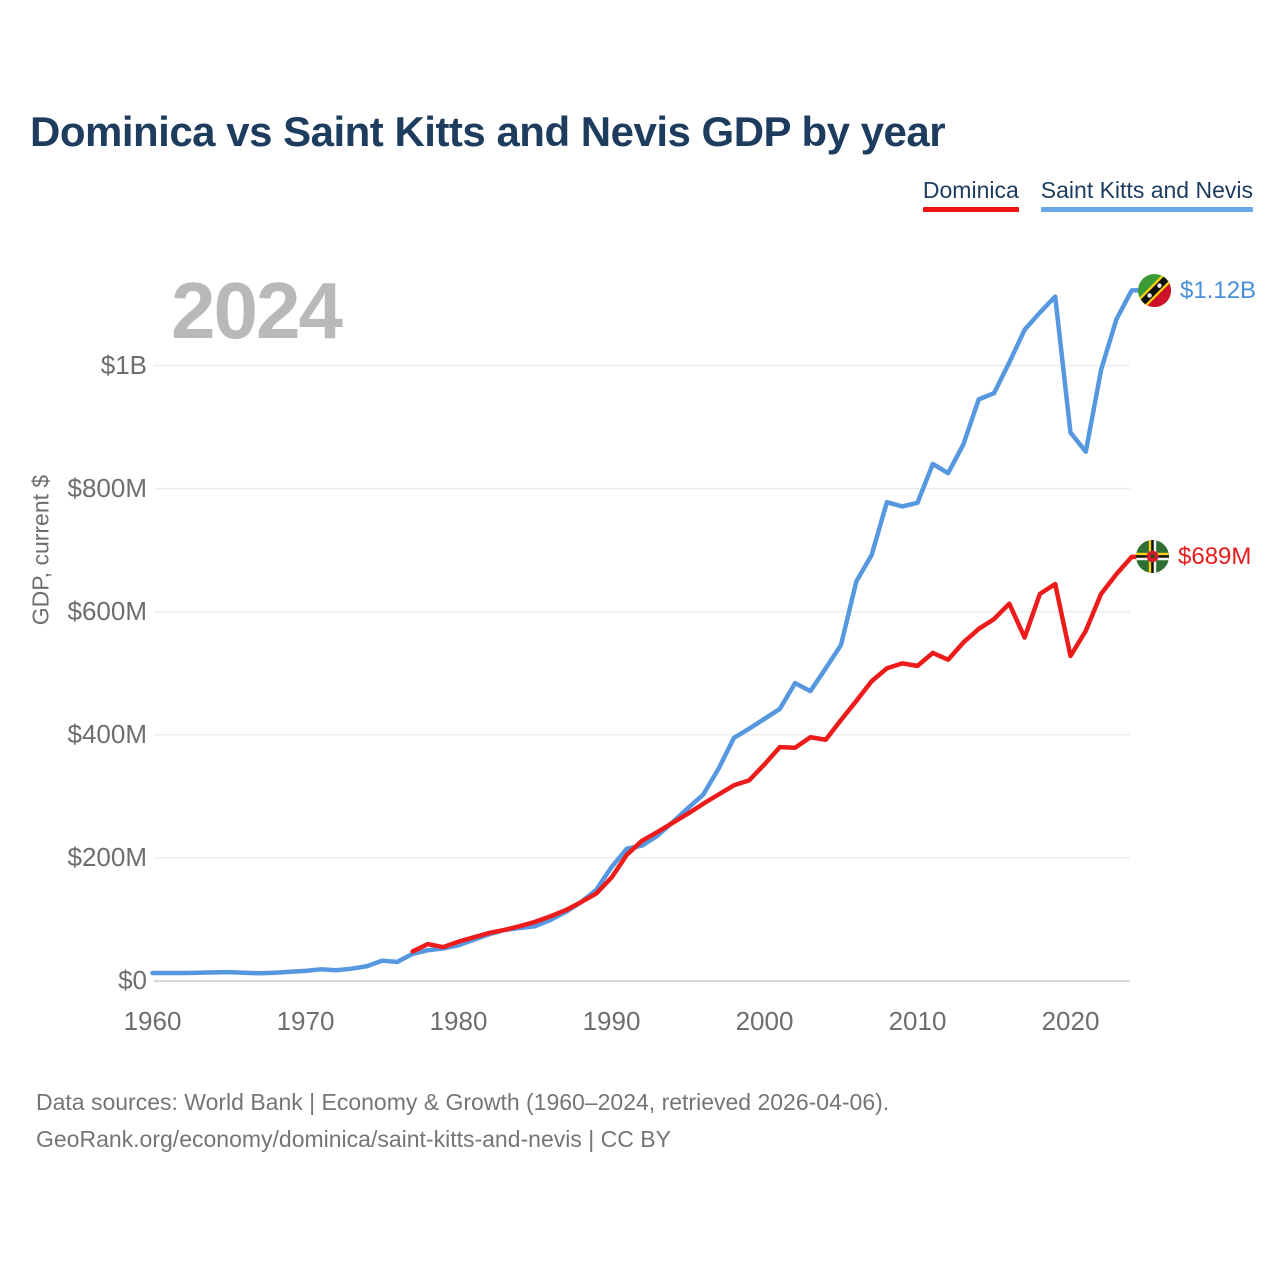  Describe the element at coordinates (970, 190) in the screenshot. I see `legend-label-dominica: Dominica` at that location.